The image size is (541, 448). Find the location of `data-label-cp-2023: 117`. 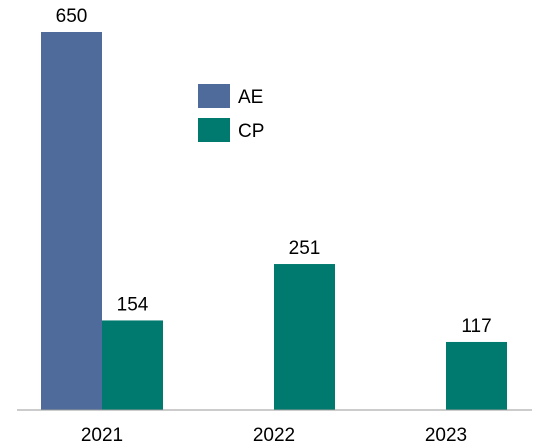

data-label-cp-2023: 117 is located at coordinates (476, 326).